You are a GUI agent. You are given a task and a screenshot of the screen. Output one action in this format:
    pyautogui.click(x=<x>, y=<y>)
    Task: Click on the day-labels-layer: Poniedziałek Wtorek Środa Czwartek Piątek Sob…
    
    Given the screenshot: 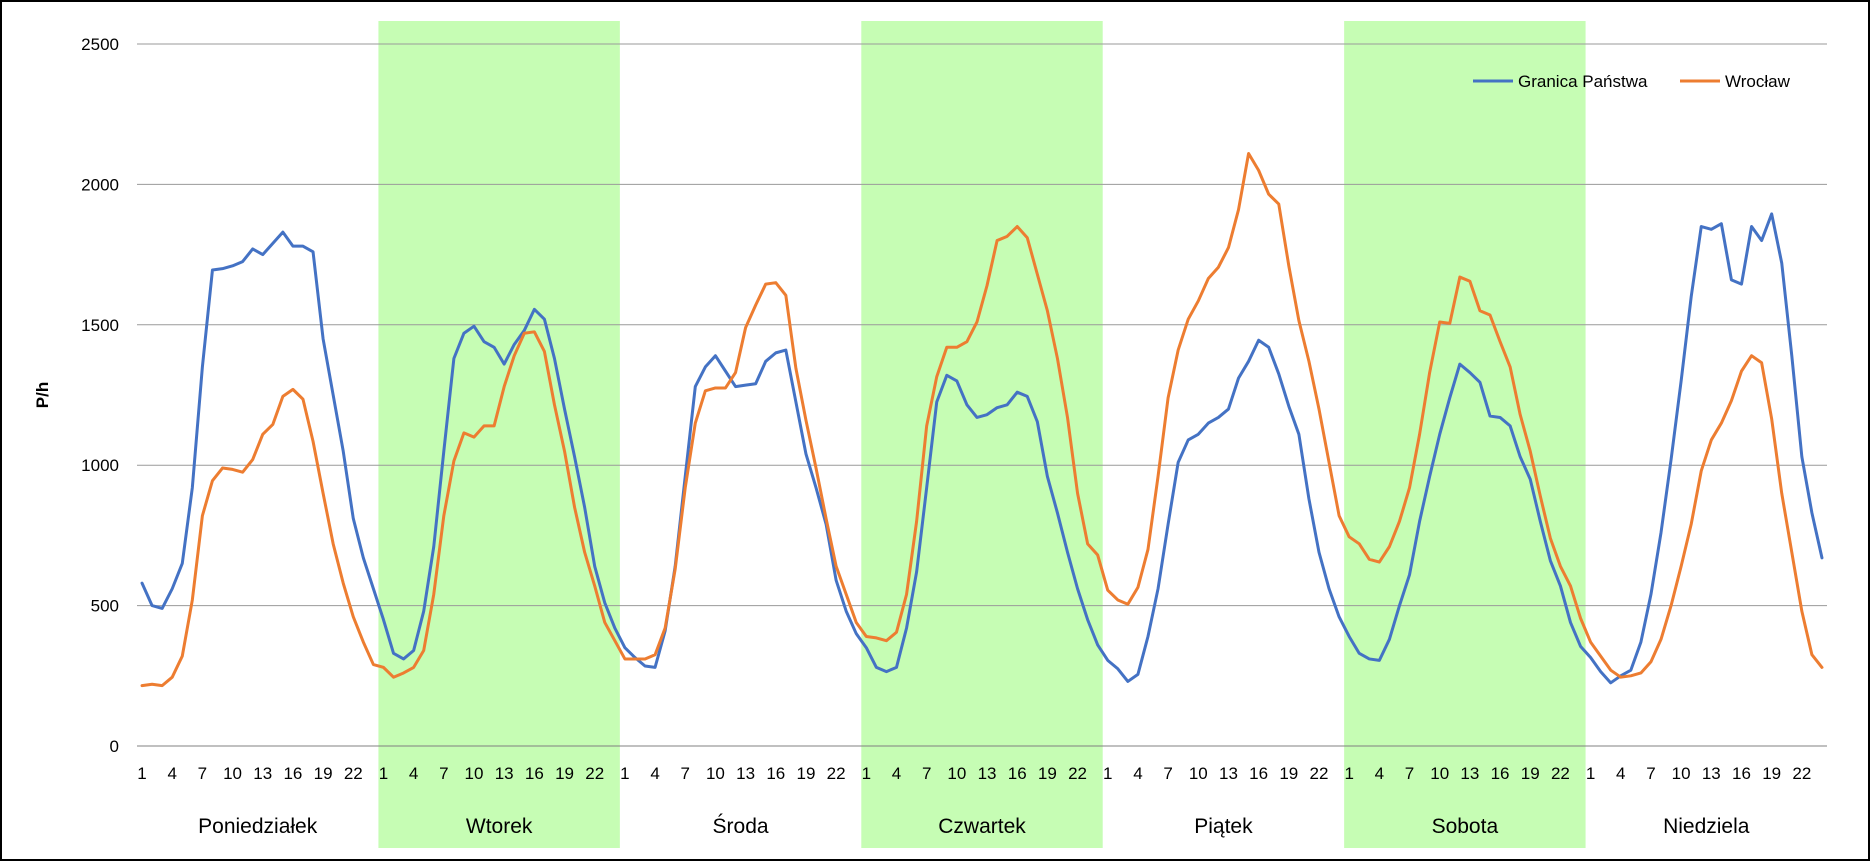 What is the action you would take?
    pyautogui.click(x=974, y=826)
    